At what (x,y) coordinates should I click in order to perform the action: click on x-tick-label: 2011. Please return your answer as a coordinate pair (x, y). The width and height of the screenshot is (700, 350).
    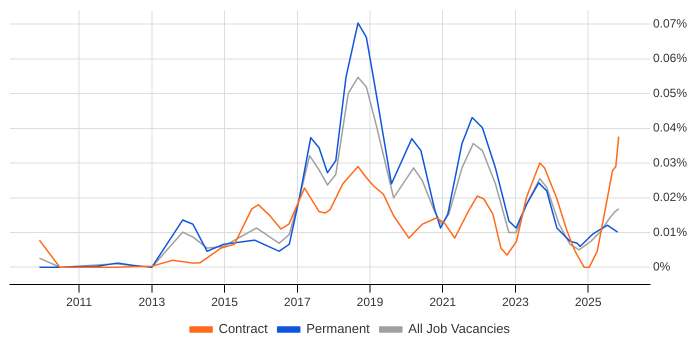
    Looking at the image, I should click on (79, 302).